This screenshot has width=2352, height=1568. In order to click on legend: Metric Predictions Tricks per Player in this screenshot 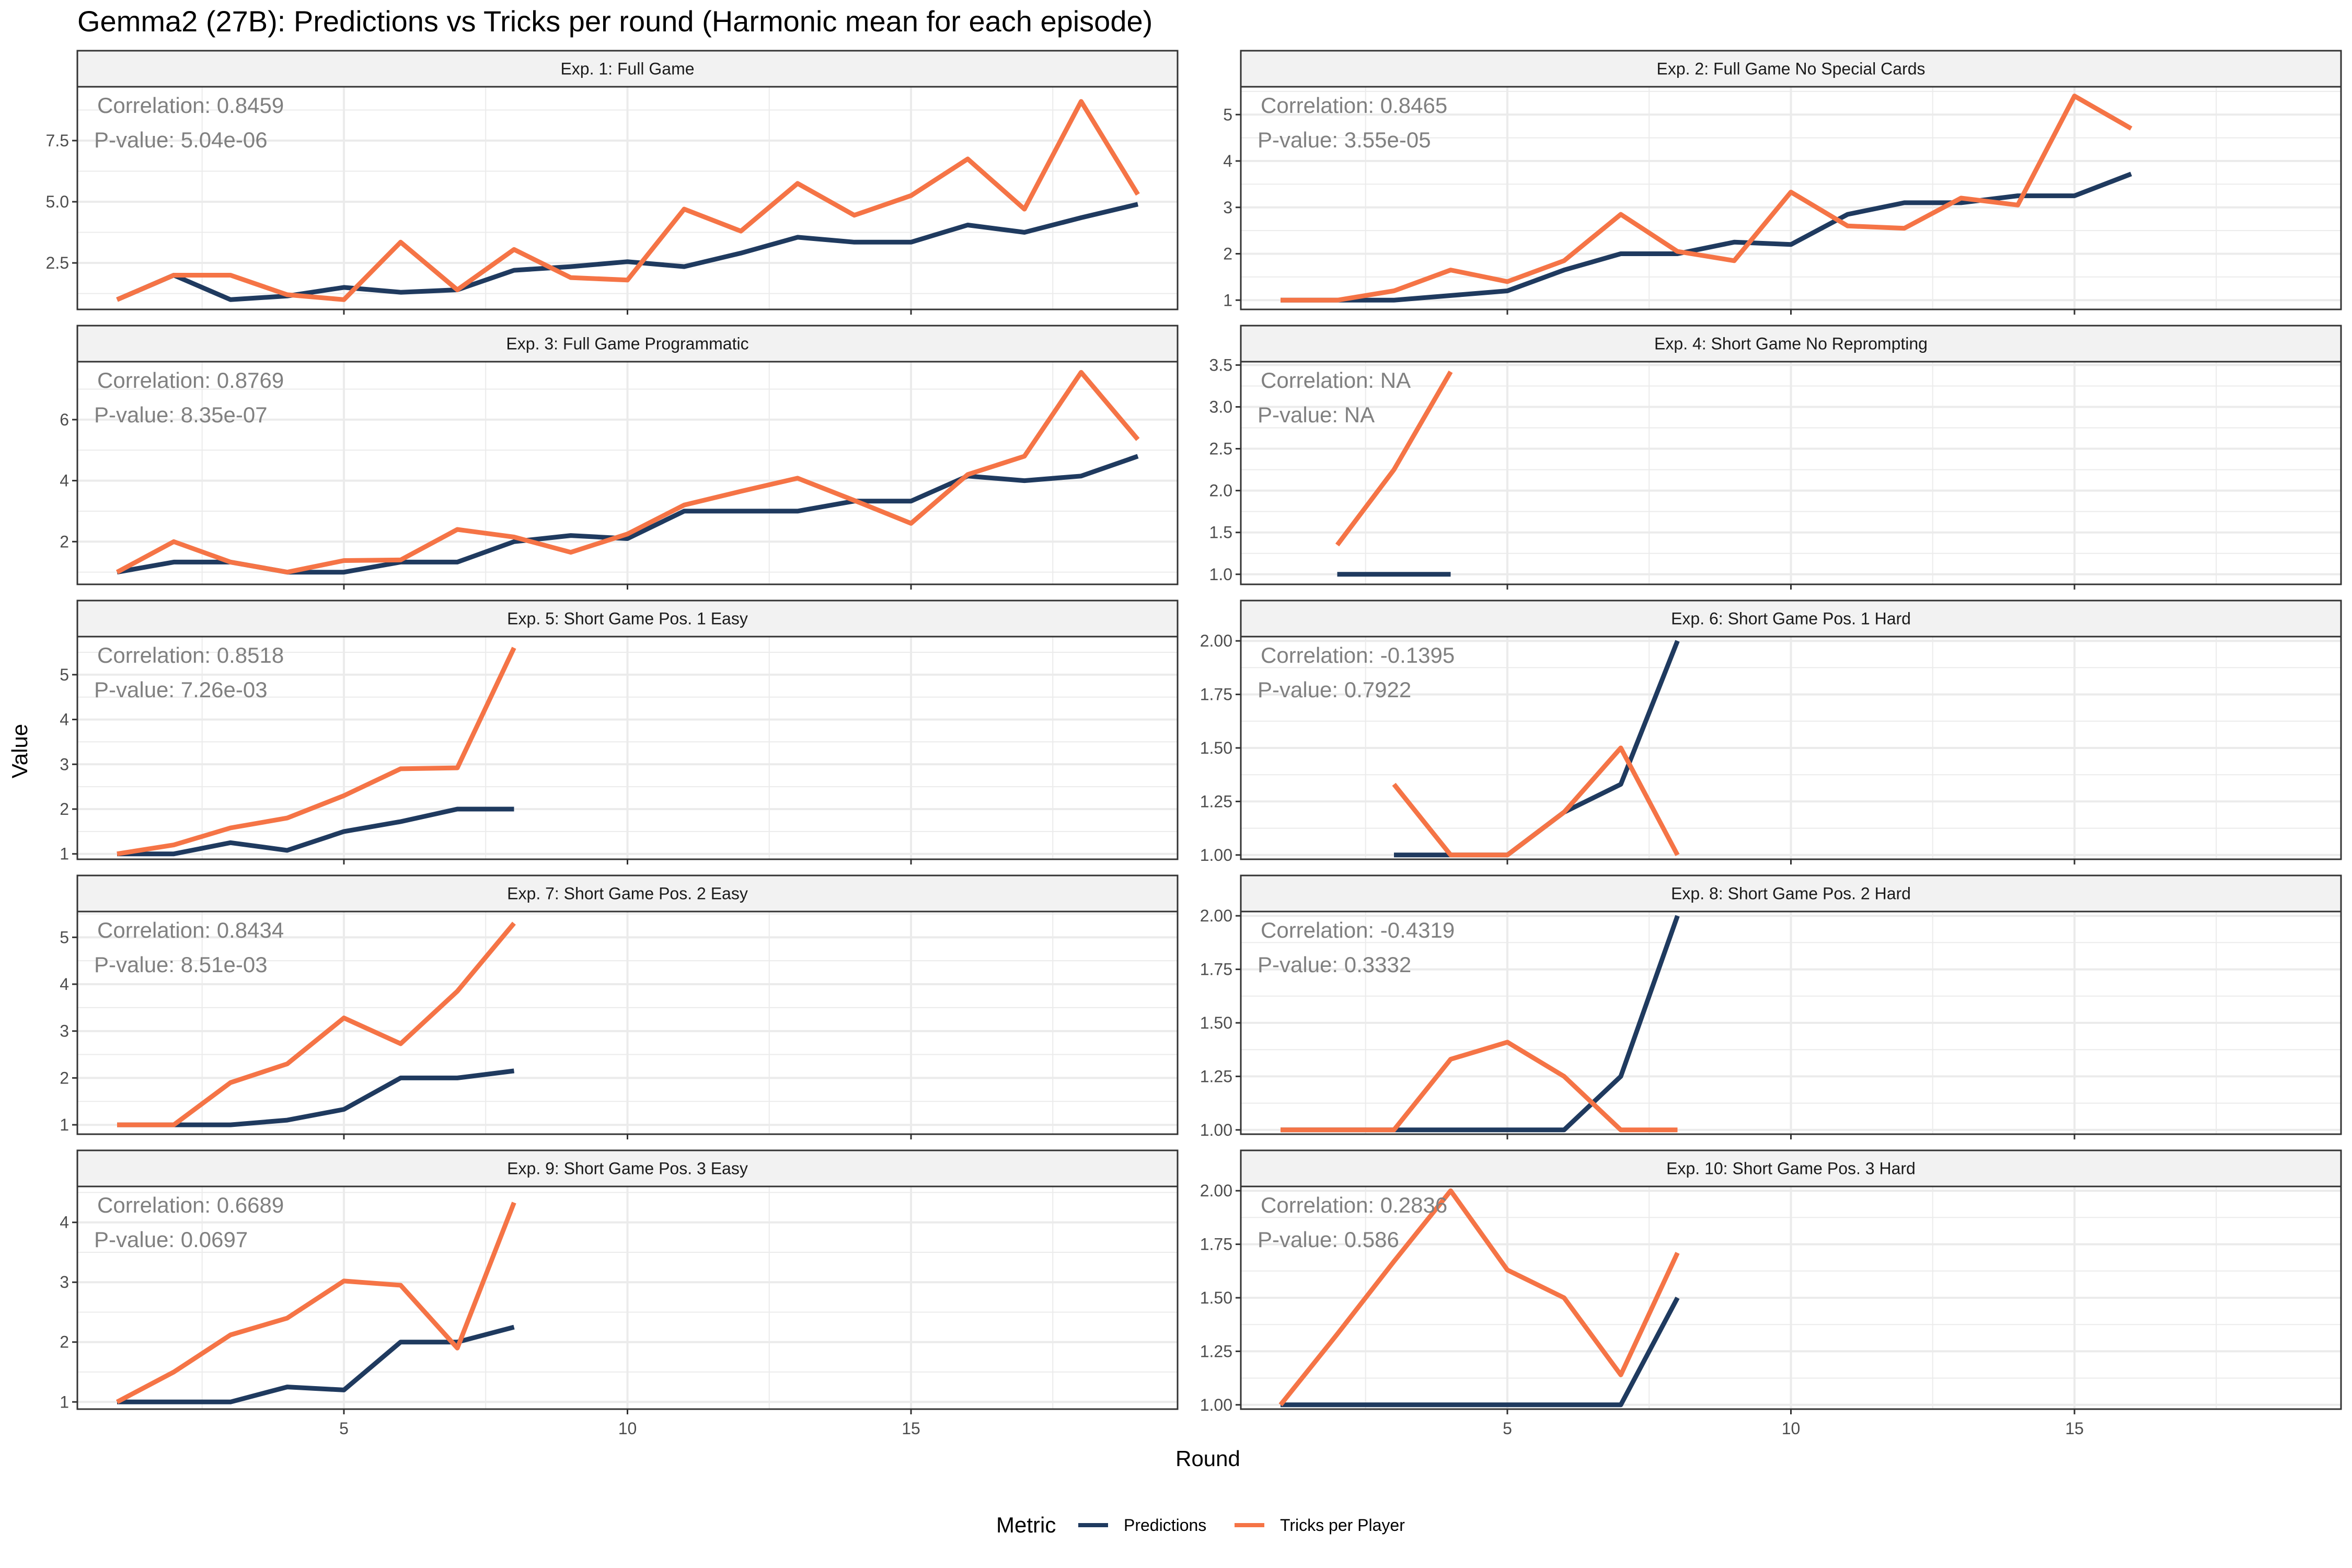, I will do `click(1200, 1525)`.